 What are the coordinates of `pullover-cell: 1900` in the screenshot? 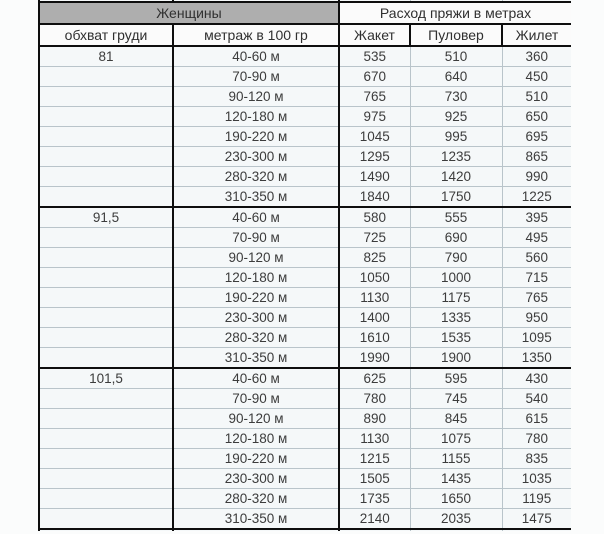 It's located at (456, 358).